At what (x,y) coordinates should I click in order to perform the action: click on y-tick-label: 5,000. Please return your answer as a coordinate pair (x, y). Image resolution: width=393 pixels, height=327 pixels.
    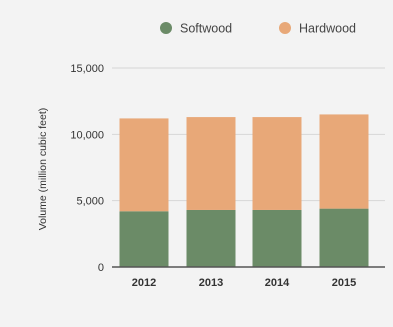
    Looking at the image, I should click on (90, 202).